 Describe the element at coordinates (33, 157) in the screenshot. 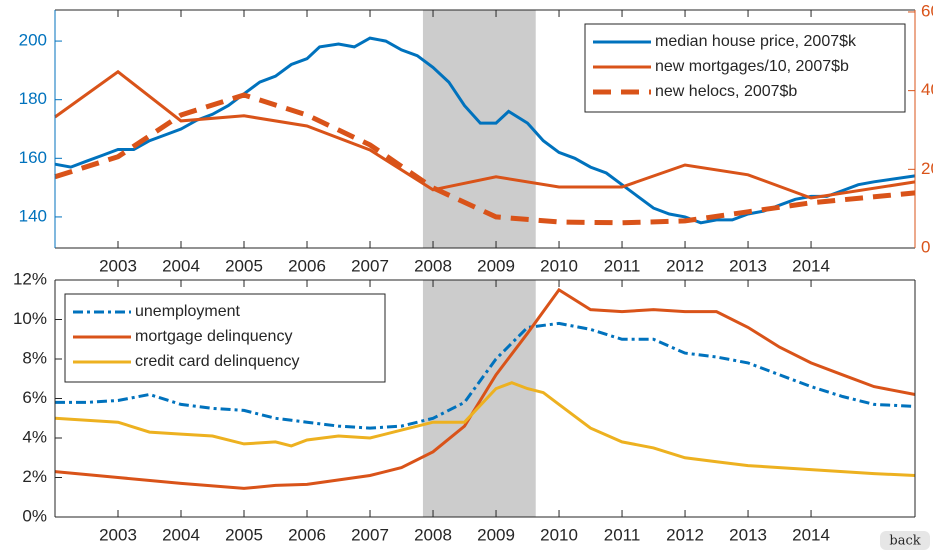

I see `y-tick-label: 160` at that location.